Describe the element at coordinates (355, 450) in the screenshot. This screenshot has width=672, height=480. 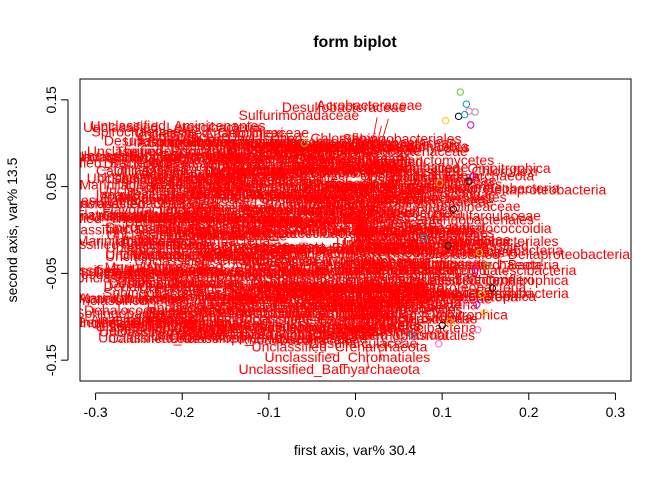
I see `x-axis-label: first axis, var% 30.4` at that location.